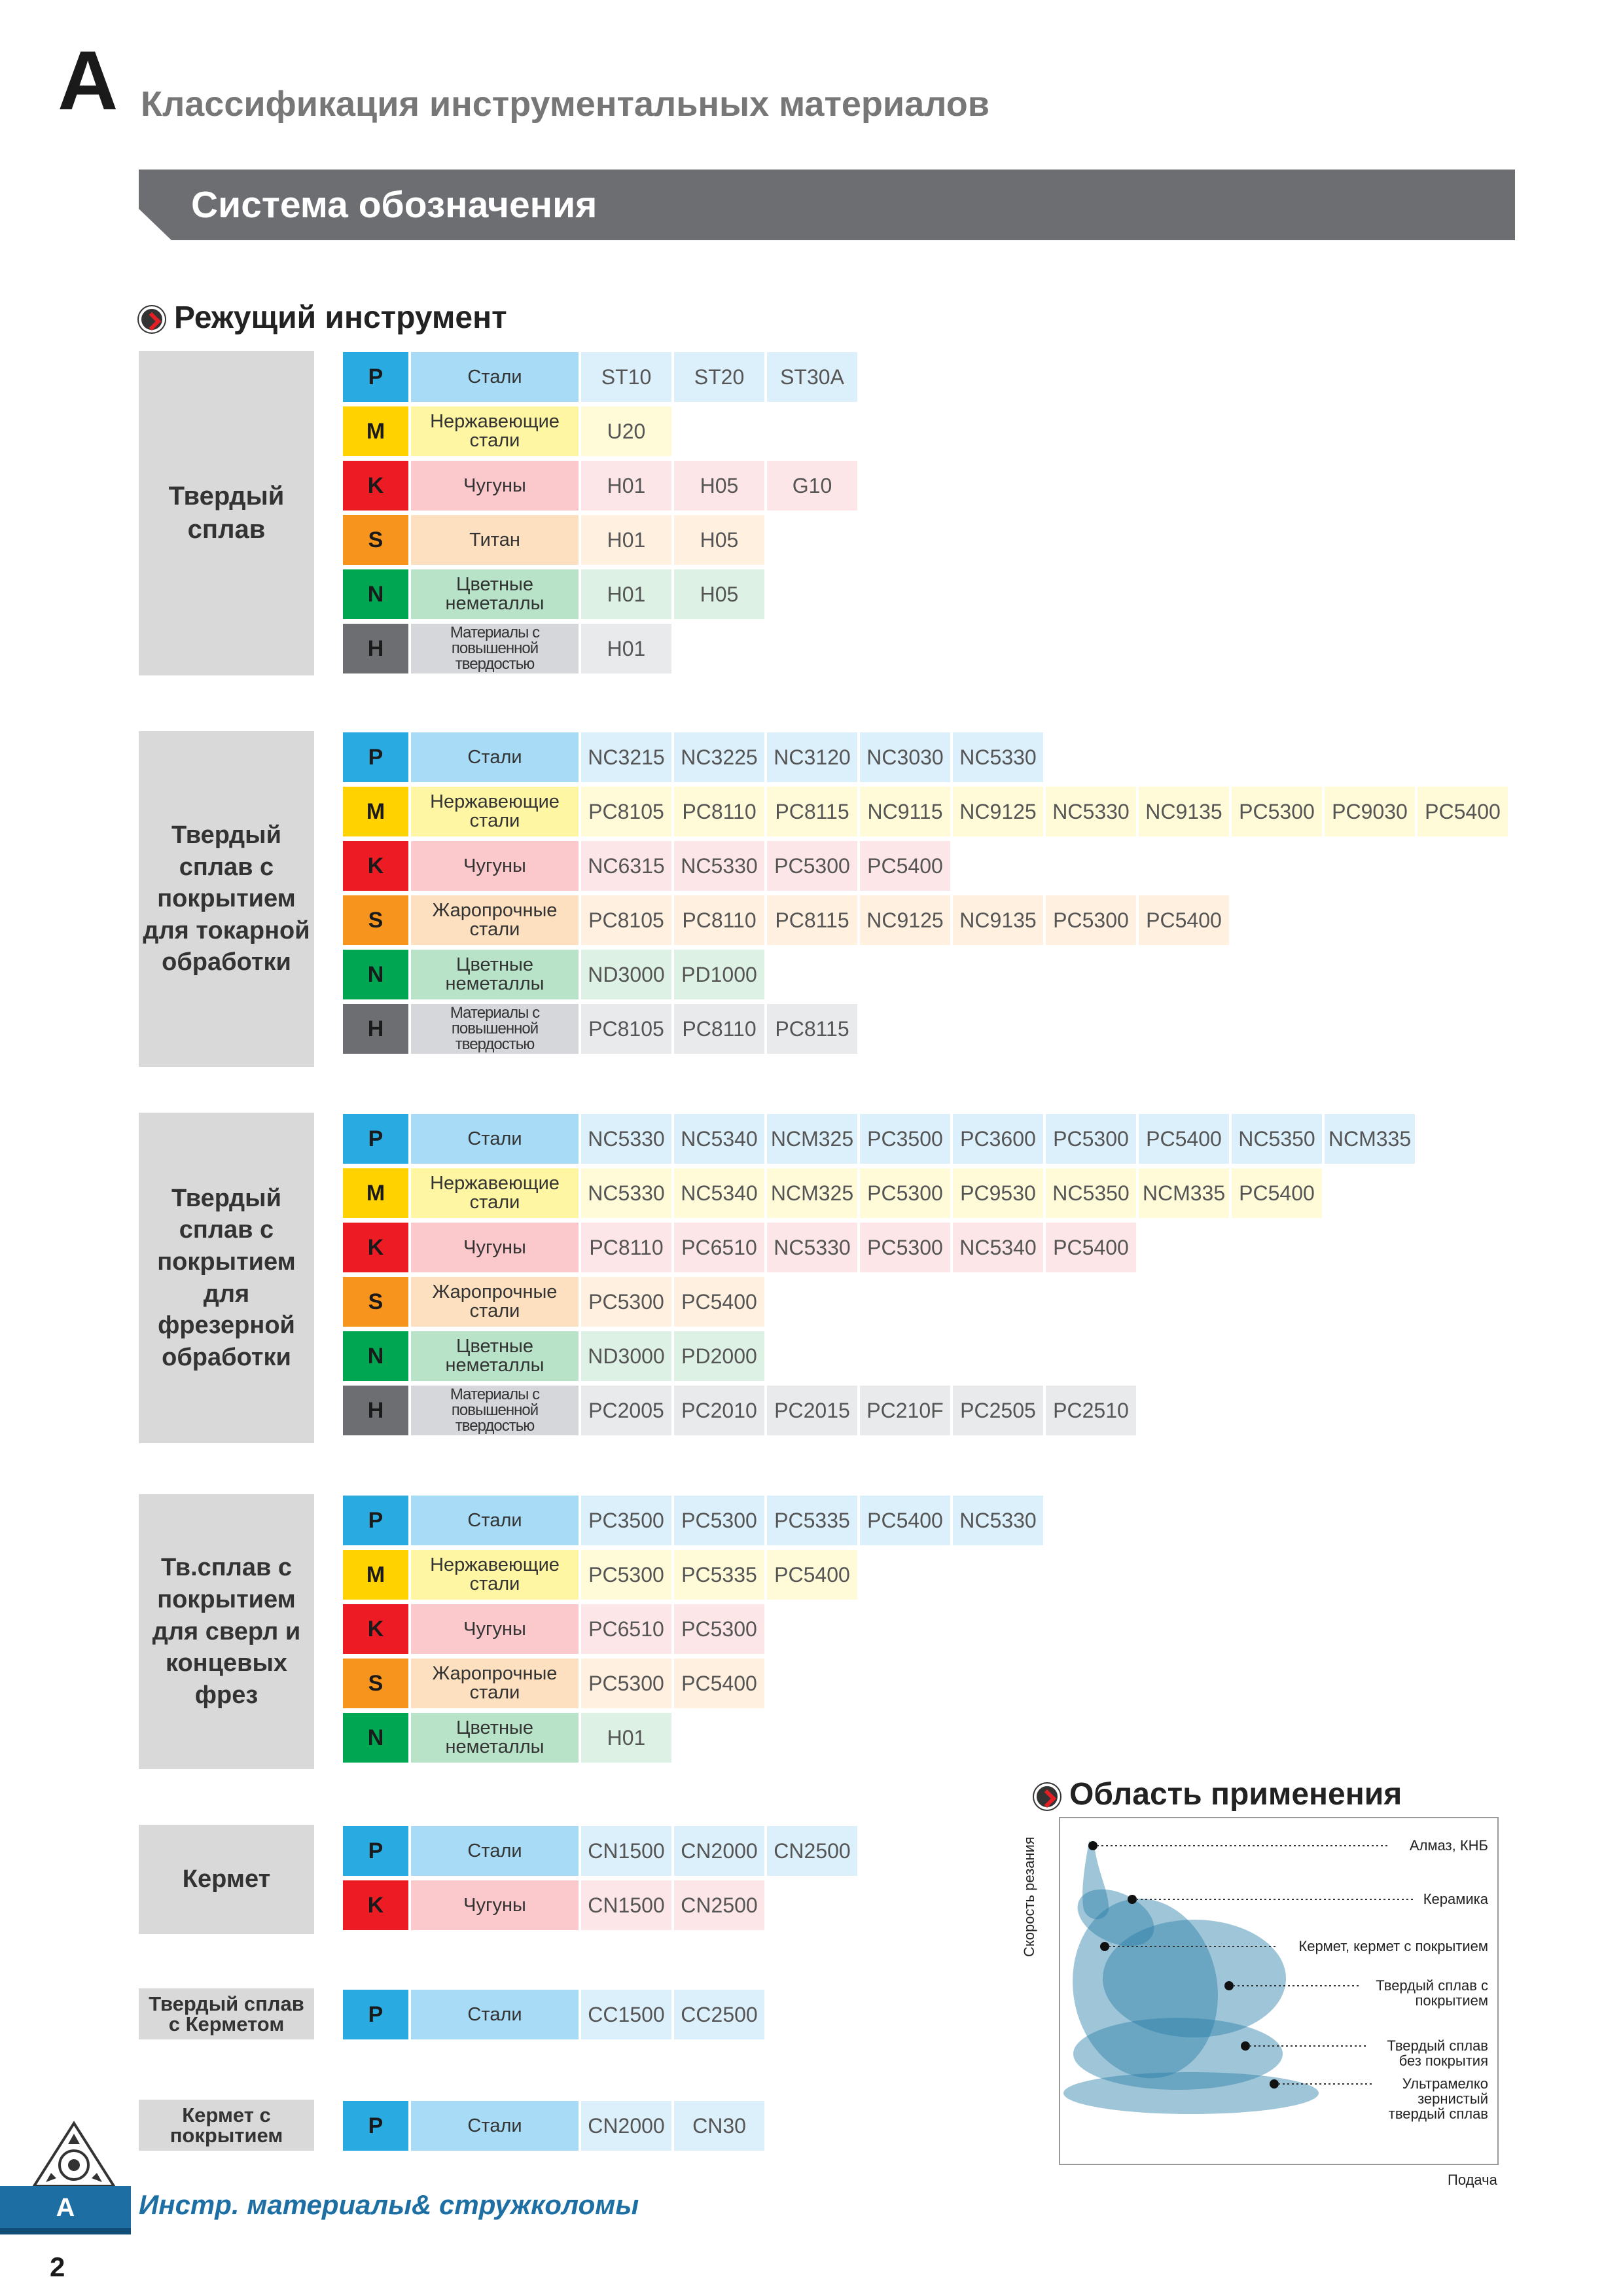  I want to click on section-banner, so click(827, 205).